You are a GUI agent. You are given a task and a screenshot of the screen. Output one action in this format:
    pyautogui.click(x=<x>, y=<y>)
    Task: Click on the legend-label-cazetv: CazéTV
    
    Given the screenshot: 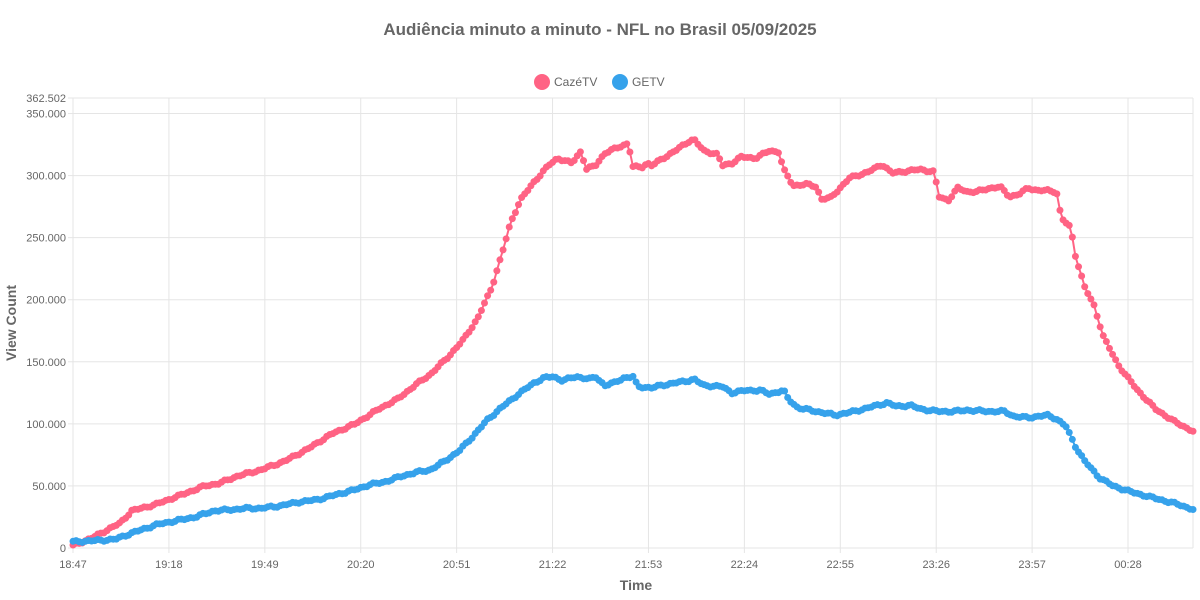 What is the action you would take?
    pyautogui.click(x=575, y=82)
    